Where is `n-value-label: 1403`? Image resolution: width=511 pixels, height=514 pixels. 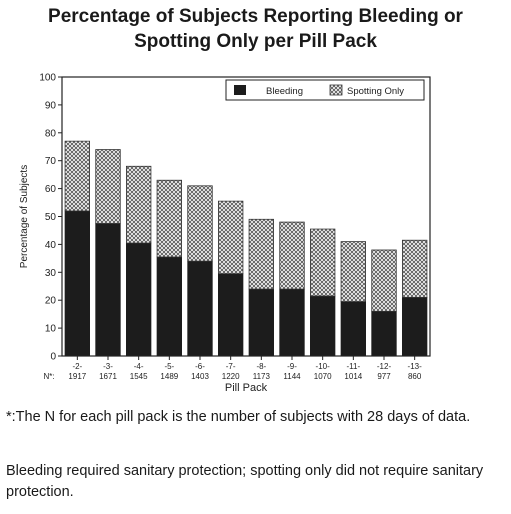
n-value-label: 1403 is located at coordinates (200, 376).